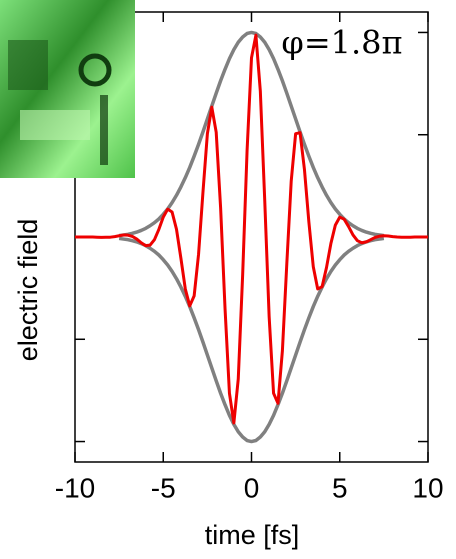  Describe the element at coordinates (341, 43) in the screenshot. I see `annotation: φ=1.8π` at that location.